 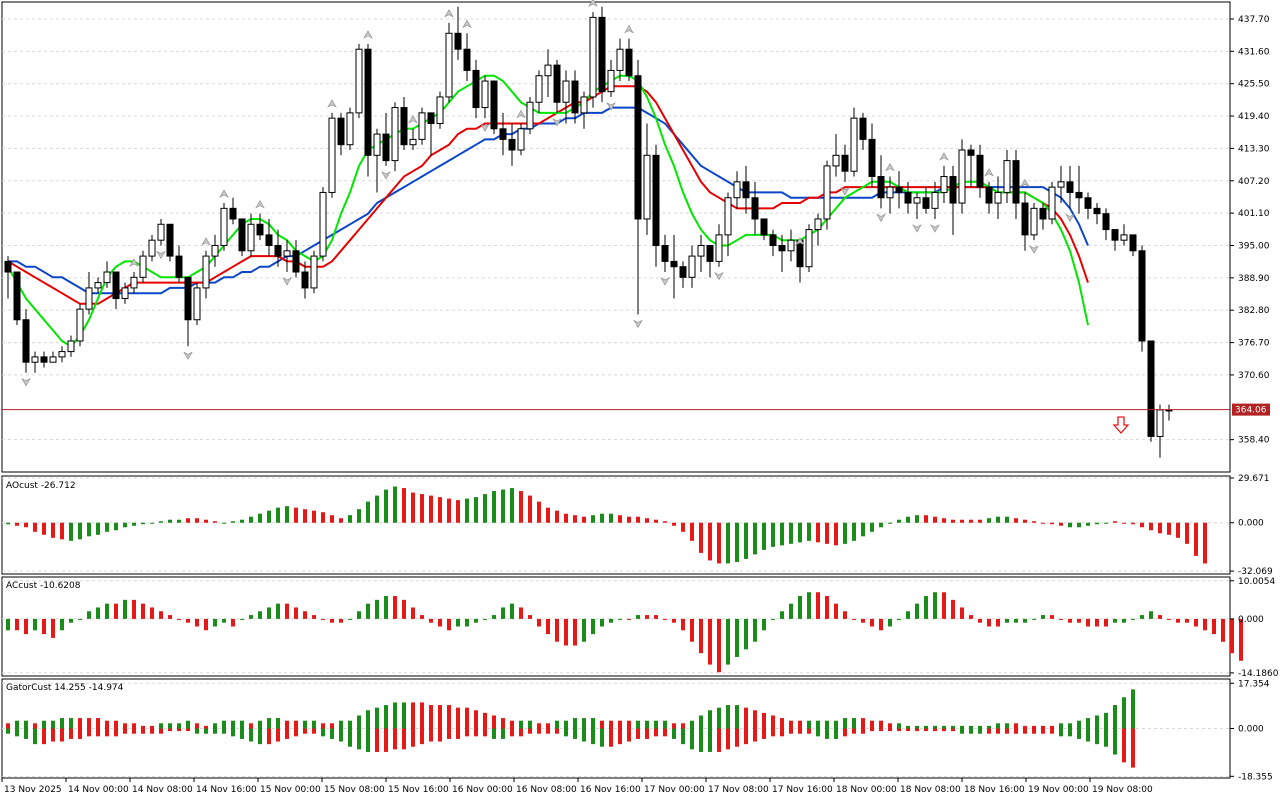 I want to click on ao-panel: 29.671 0.000 -32.069 AOcust -26.712, so click(x=637, y=525).